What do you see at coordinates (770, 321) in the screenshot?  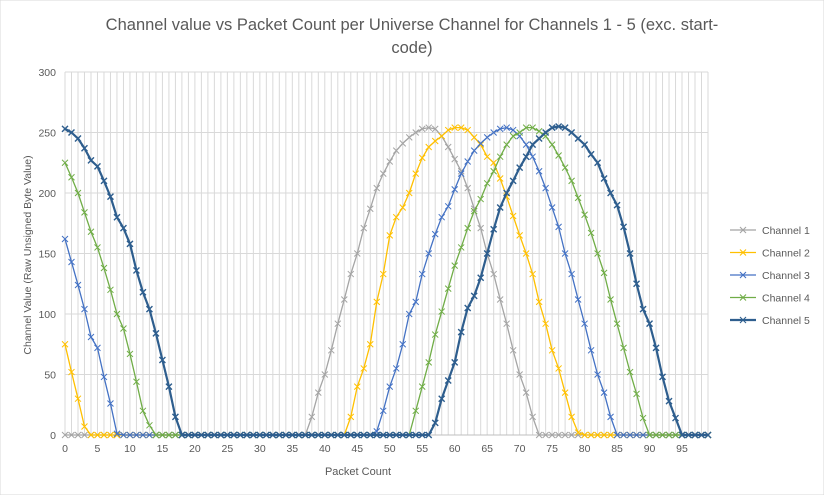 I see `legend-entry: Channel 5` at bounding box center [770, 321].